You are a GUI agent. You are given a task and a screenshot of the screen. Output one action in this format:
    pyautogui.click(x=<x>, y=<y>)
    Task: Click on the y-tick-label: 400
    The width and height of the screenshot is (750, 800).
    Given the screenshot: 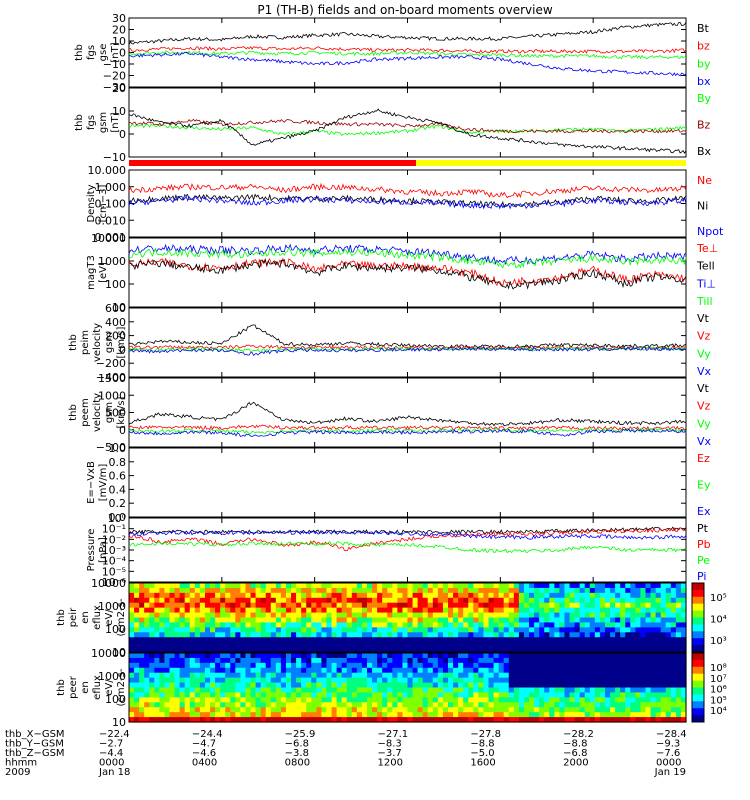 What is the action you would take?
    pyautogui.click(x=115, y=322)
    